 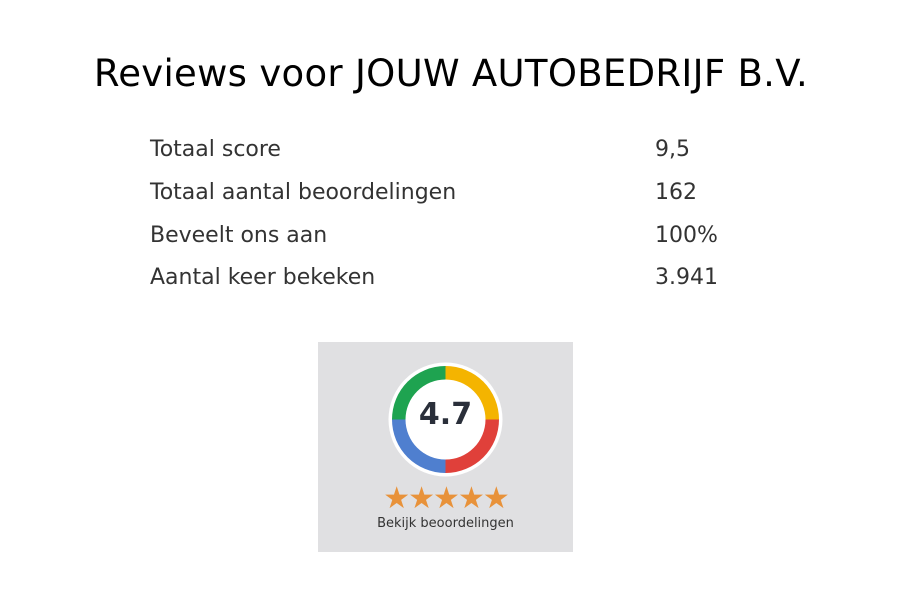 I want to click on stat-value: 9,5, so click(x=672, y=149).